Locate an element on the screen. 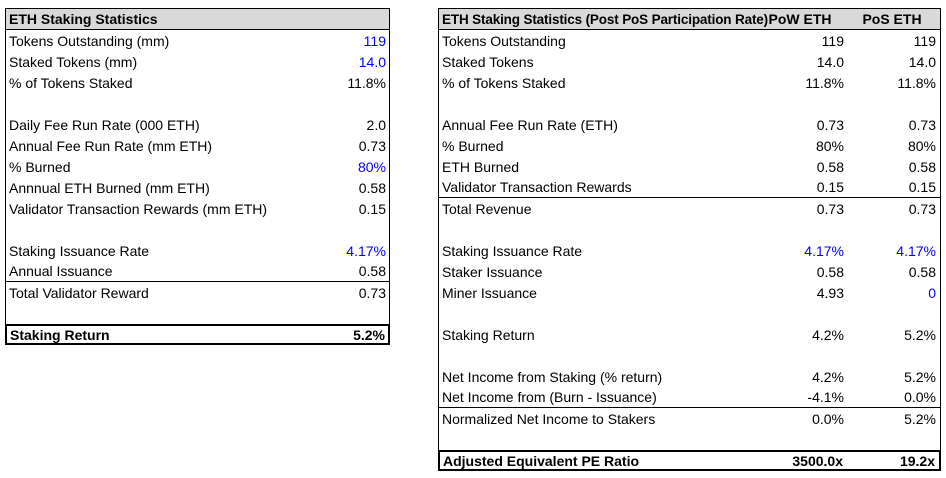 The height and width of the screenshot is (478, 946). row-value-pow-eth: 4.17% is located at coordinates (824, 250).